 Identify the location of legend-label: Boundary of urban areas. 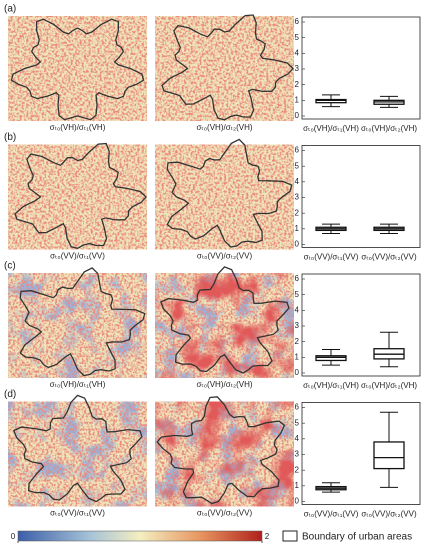
(357, 537).